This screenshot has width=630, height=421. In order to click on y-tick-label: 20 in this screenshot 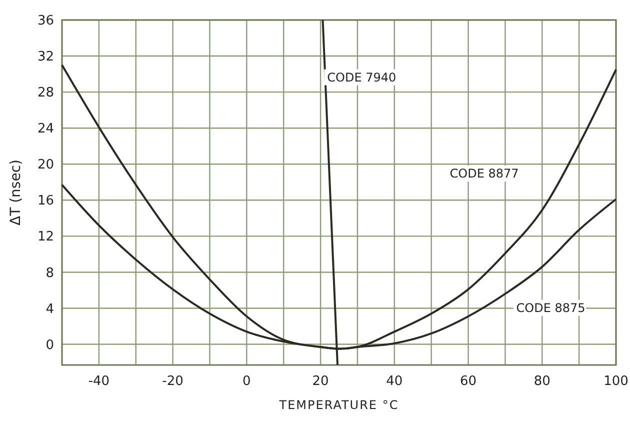, I will do `click(45, 165)`.